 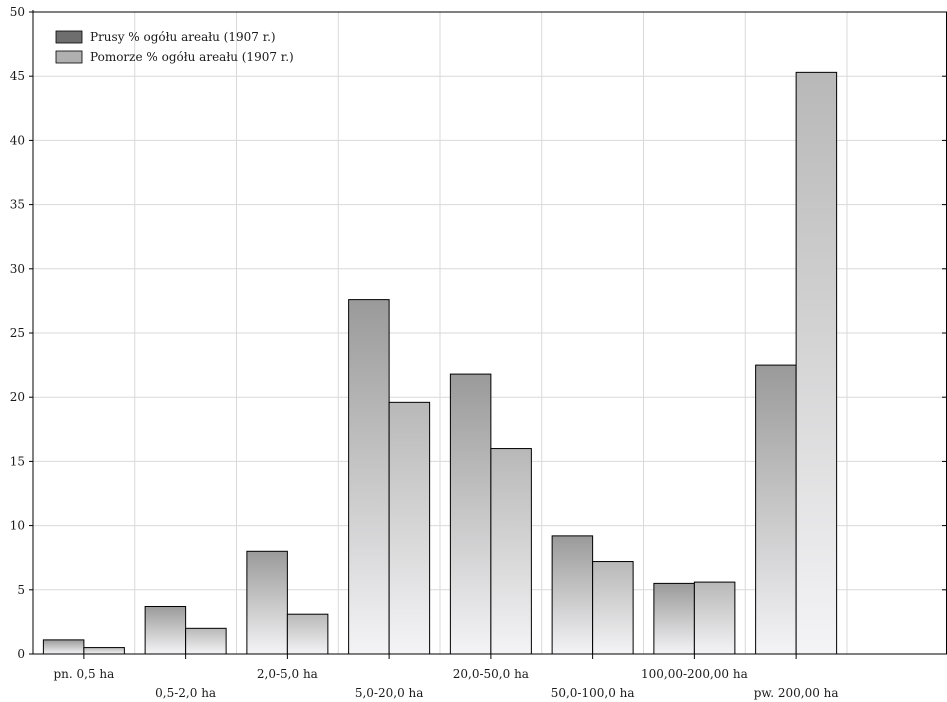 I want to click on x-category-label: 2,0-5,0 ha, so click(x=287, y=674).